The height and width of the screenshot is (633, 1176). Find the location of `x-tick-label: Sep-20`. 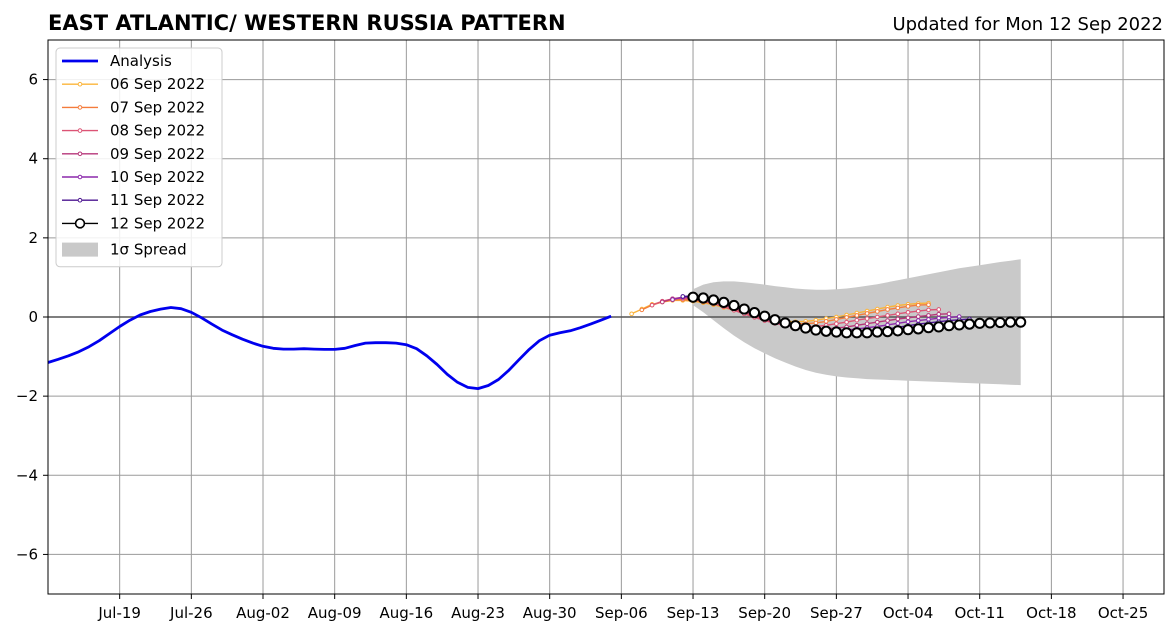

x-tick-label: Sep-20 is located at coordinates (764, 613).